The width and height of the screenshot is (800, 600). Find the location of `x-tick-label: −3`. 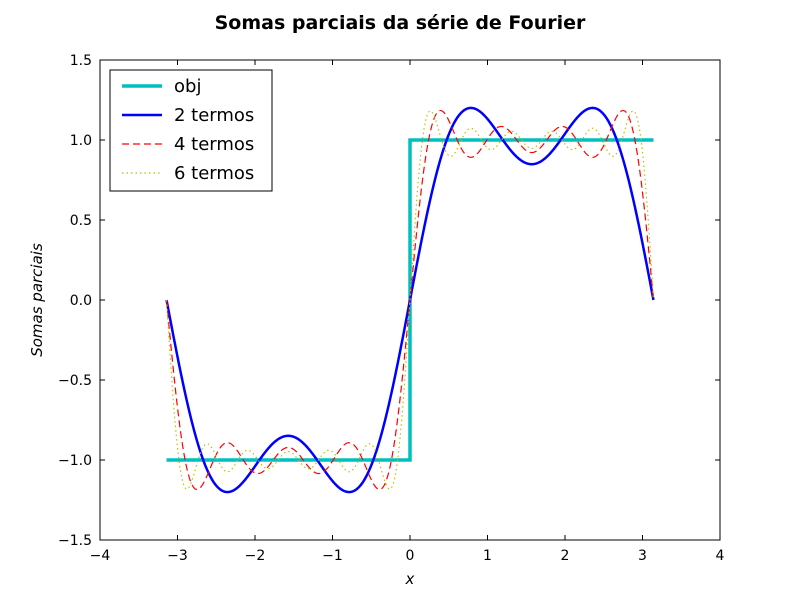

x-tick-label: −3 is located at coordinates (177, 556).